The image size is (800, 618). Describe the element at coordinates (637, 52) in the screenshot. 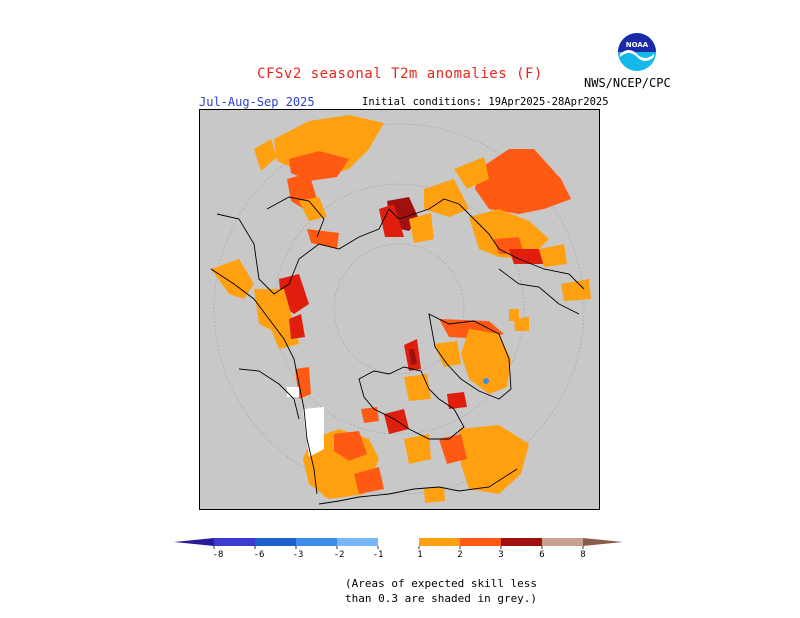

I see `noaa-logo: NOAA` at that location.